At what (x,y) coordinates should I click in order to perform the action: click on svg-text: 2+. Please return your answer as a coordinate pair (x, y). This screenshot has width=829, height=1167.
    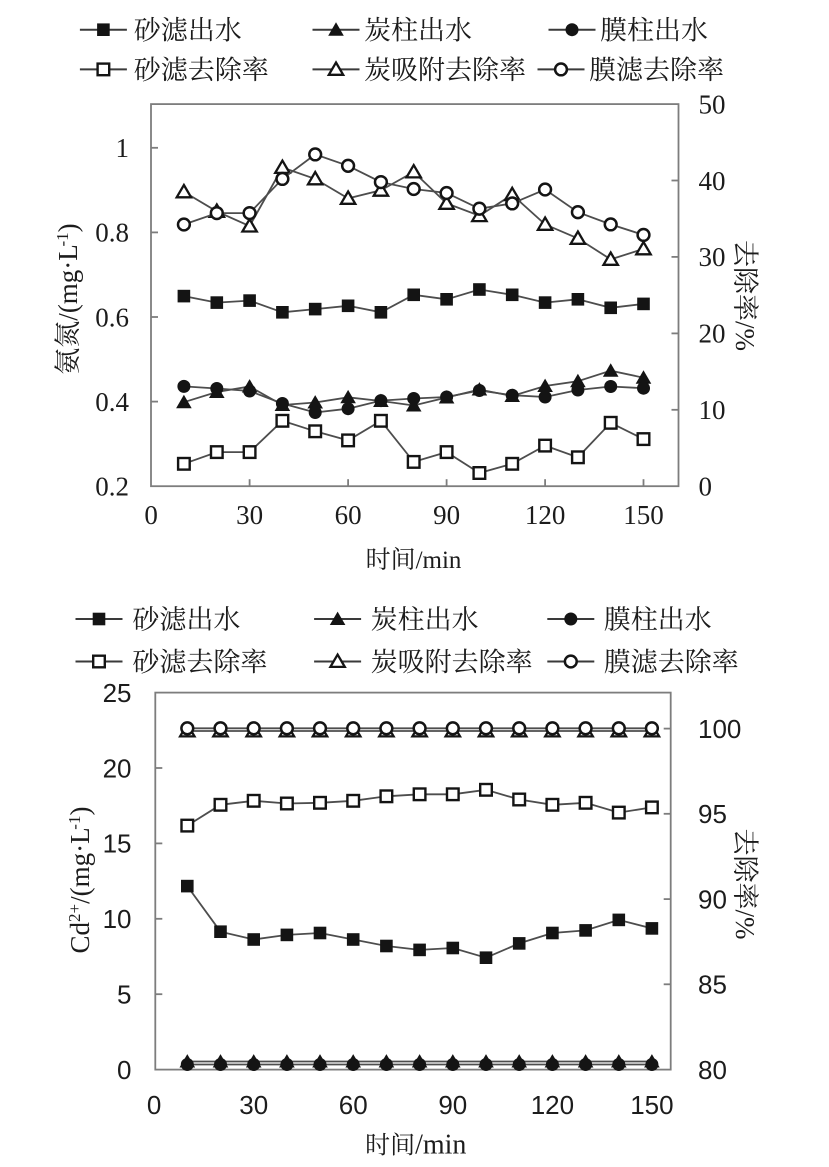
    Looking at the image, I should click on (74, 913).